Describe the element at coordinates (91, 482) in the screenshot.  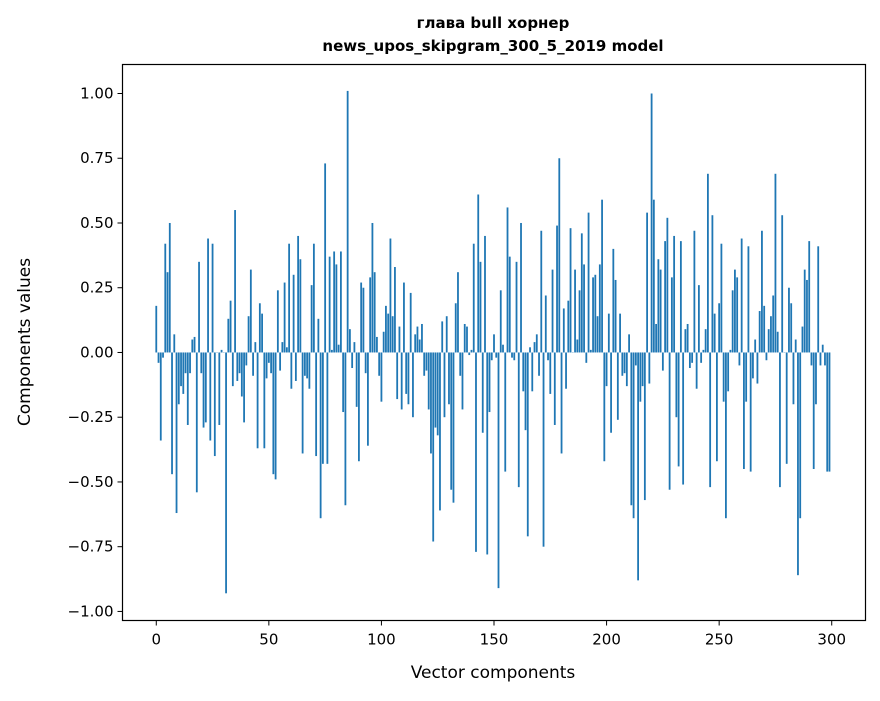
I see `y-tick-label: −0.50` at that location.